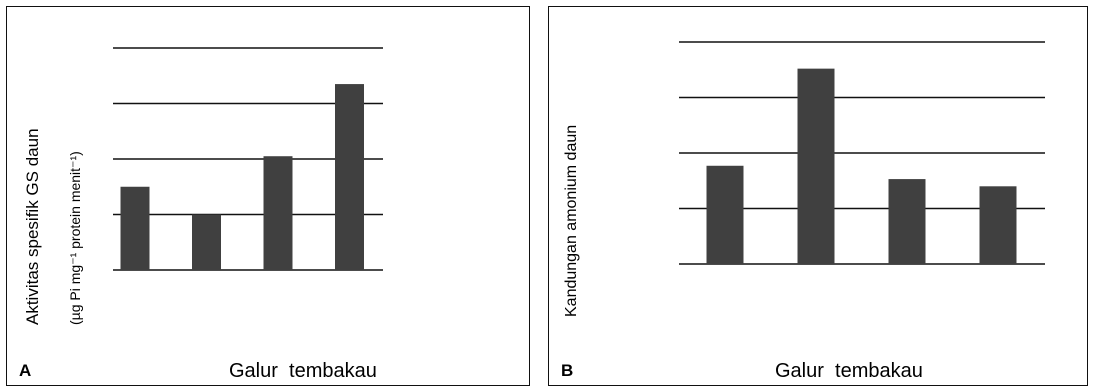 The width and height of the screenshot is (1093, 388). What do you see at coordinates (849, 371) in the screenshot?
I see `chart-b-xlabel: Galur tembakau` at bounding box center [849, 371].